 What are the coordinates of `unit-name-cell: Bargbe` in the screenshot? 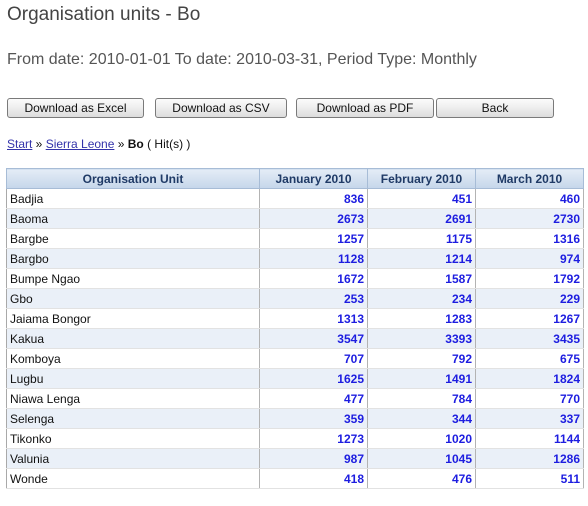 It's located at (133, 238).